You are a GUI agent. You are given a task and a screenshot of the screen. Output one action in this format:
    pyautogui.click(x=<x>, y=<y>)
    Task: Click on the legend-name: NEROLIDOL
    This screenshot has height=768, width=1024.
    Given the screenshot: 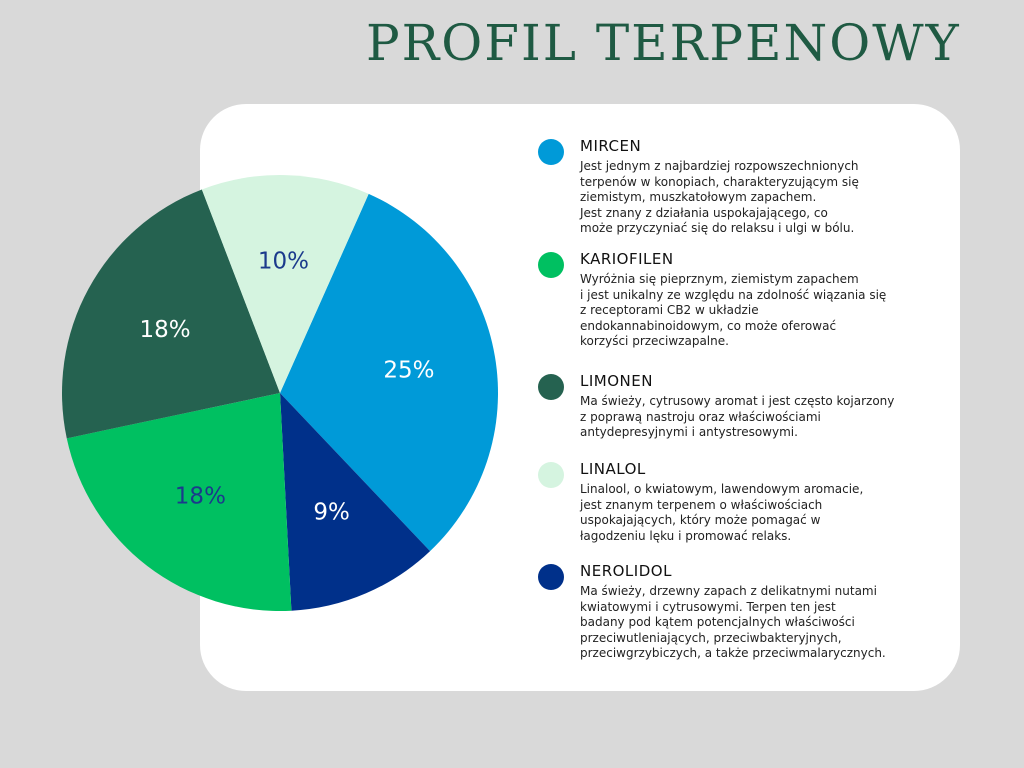 What is the action you would take?
    pyautogui.click(x=626, y=571)
    